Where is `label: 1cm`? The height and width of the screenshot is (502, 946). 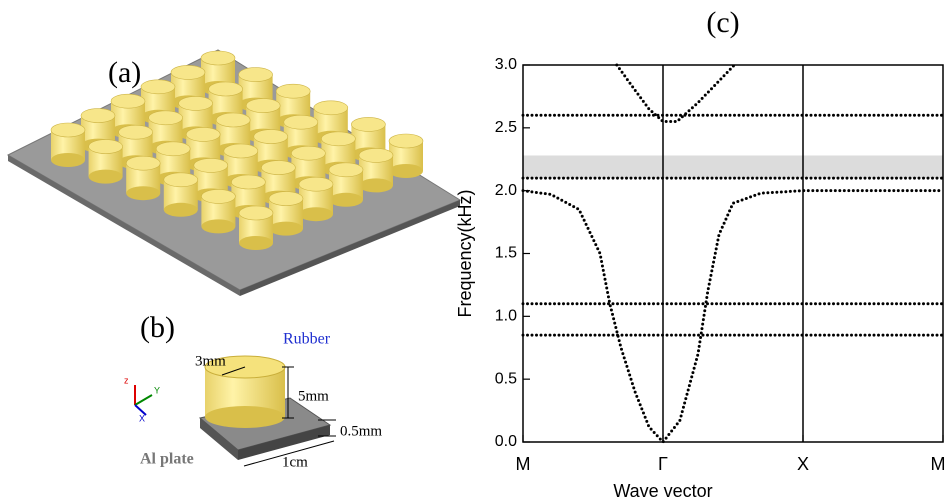 label: 1cm is located at coordinates (295, 462).